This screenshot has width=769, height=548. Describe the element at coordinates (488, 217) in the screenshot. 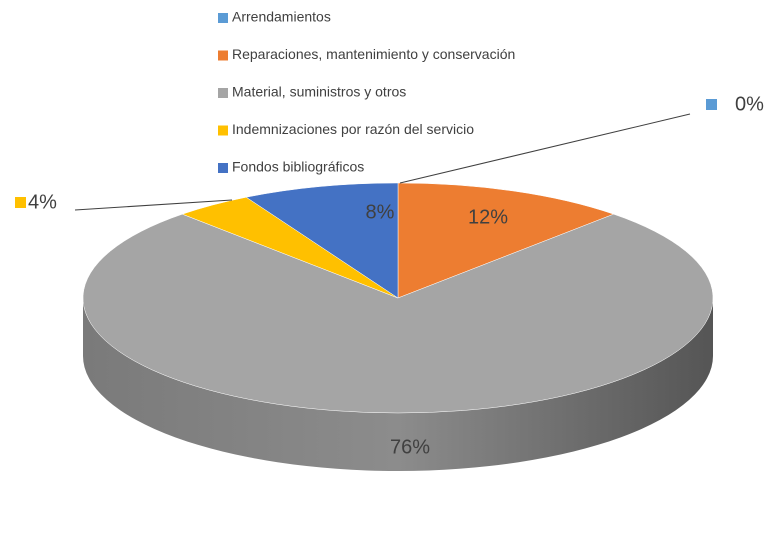

I see `data-label: 12%` at that location.